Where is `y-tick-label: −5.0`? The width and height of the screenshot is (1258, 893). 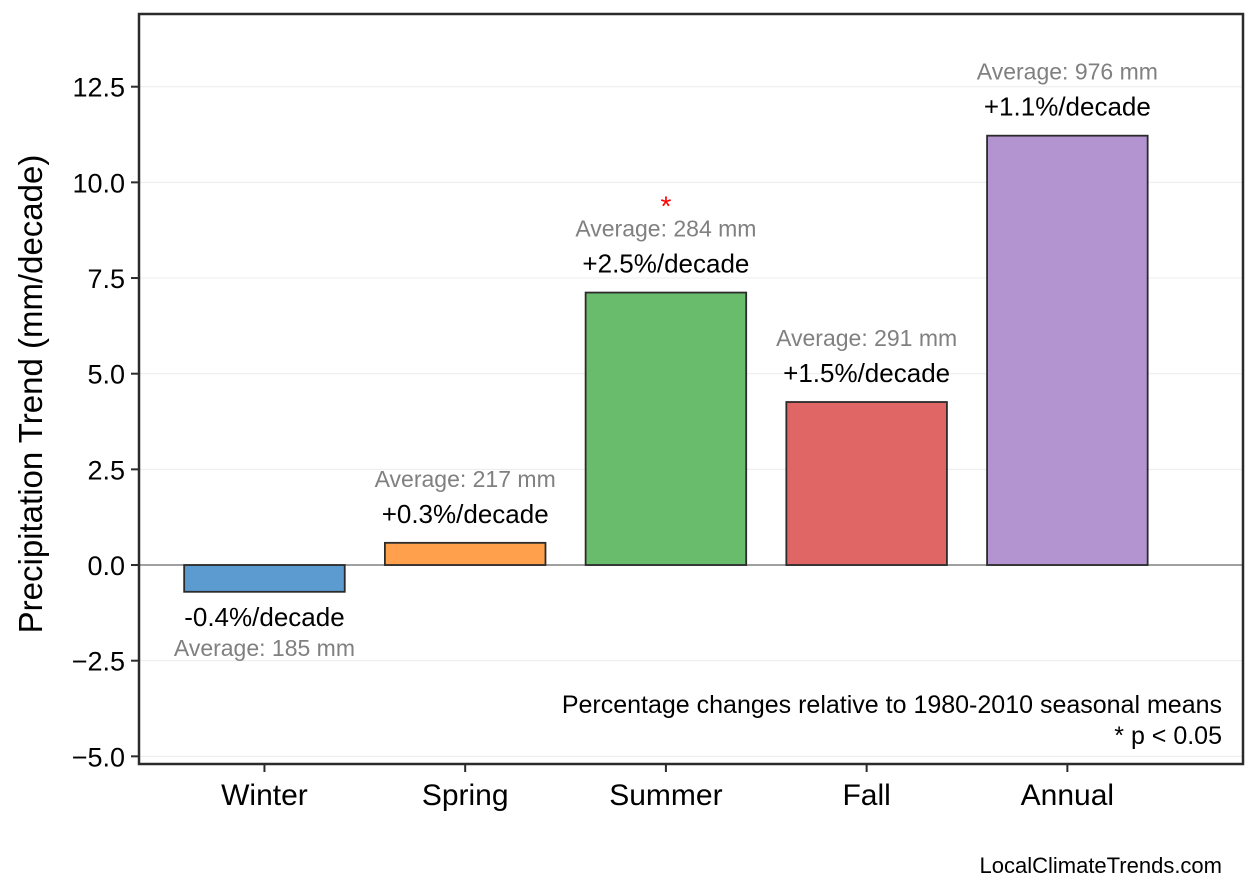
y-tick-label: −5.0 is located at coordinates (98, 757).